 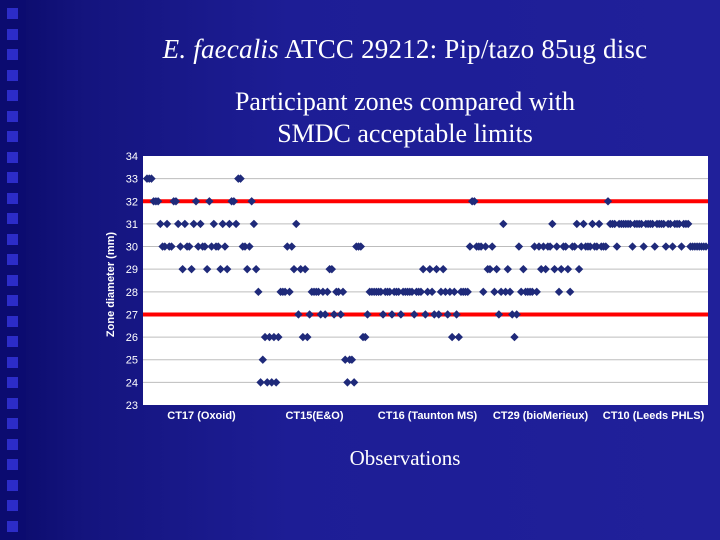 I want to click on y-tick-label: 26, so click(x=132, y=338).